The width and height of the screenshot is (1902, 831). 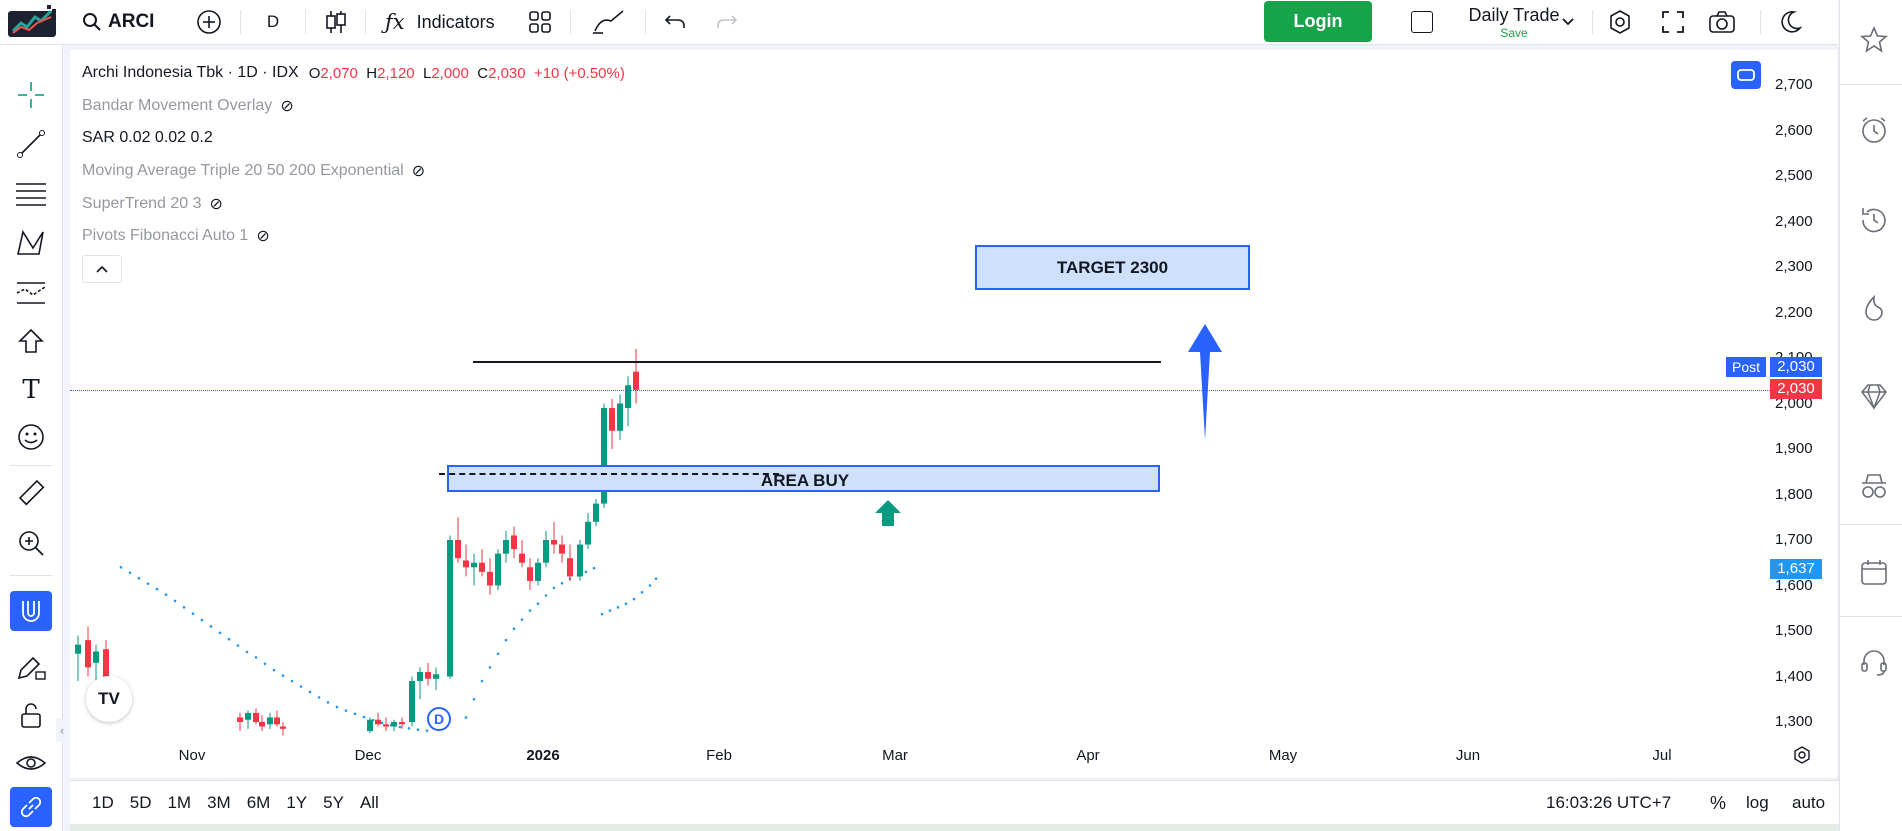 I want to click on area-buy-zone, so click(x=803, y=478).